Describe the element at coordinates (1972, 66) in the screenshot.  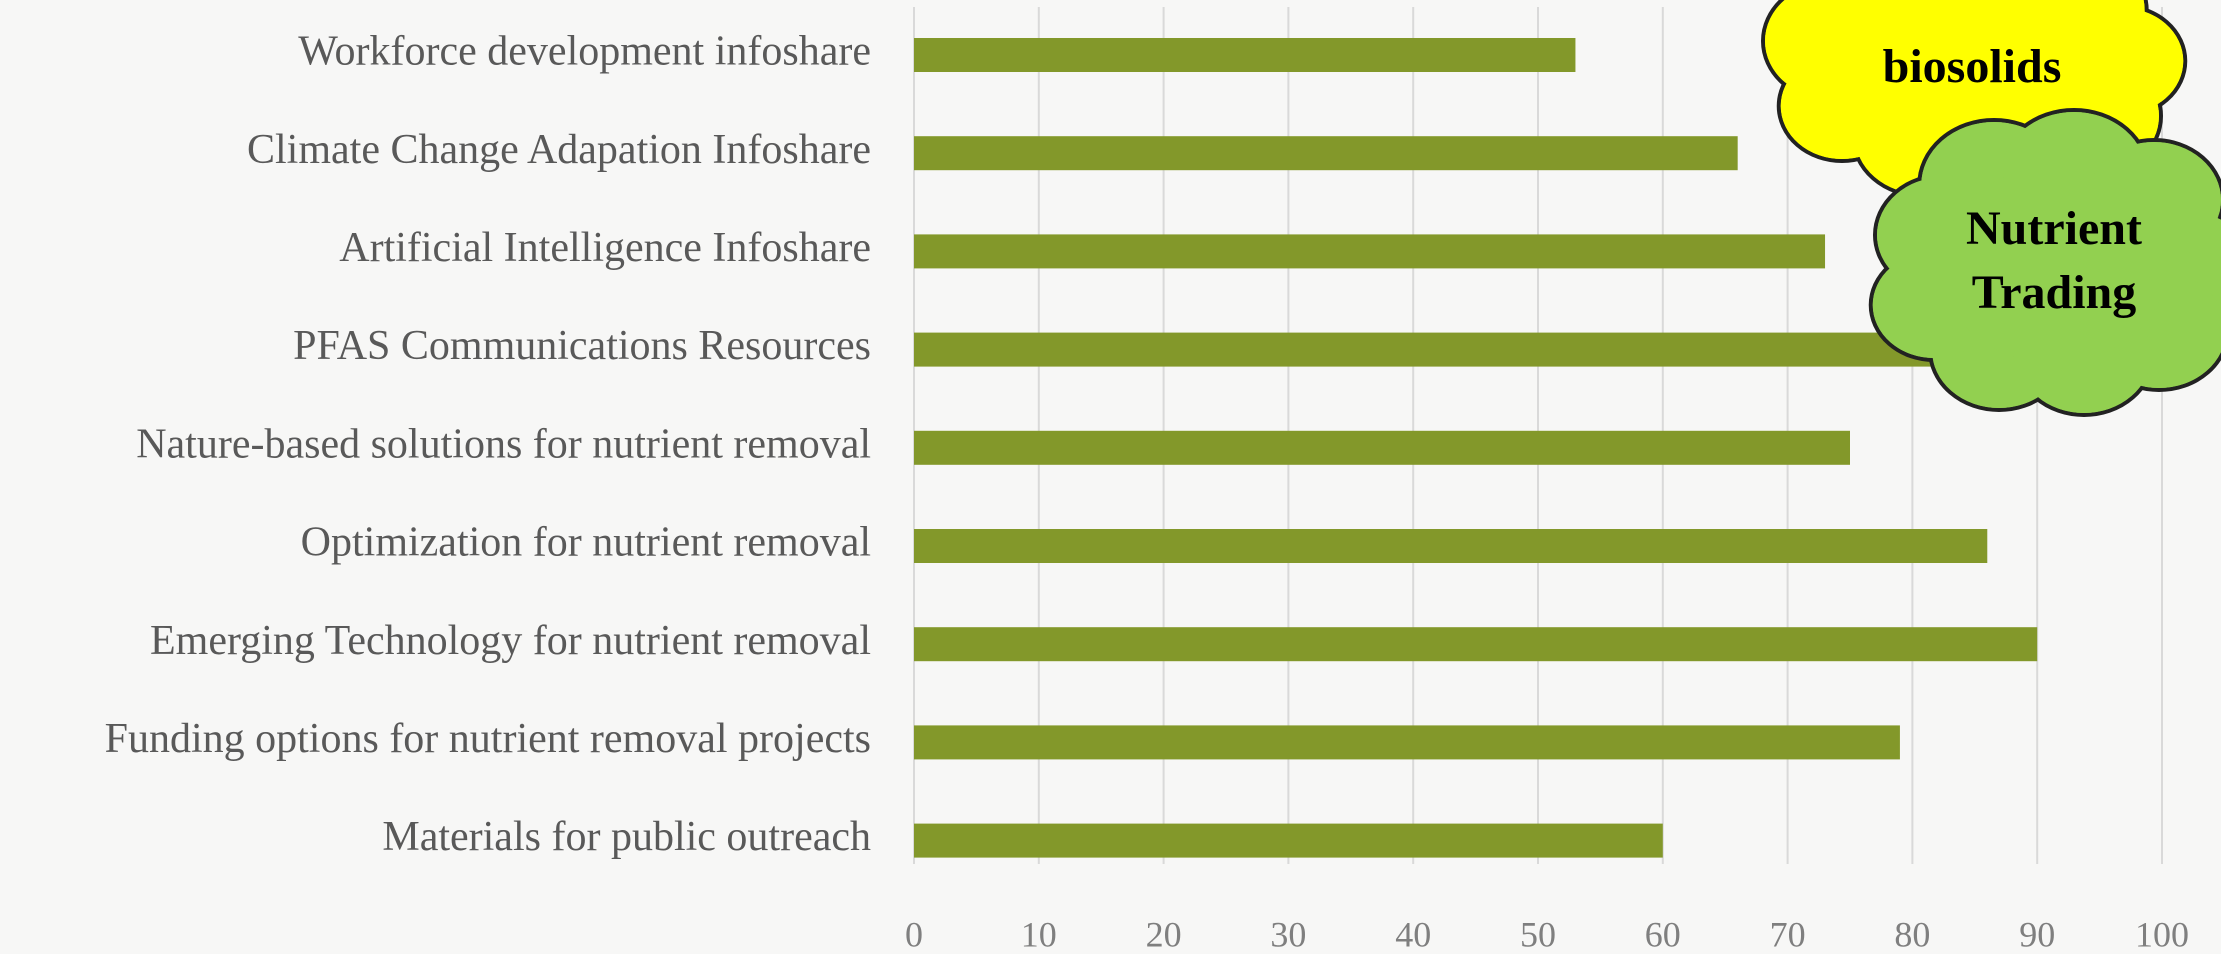
I see `cloud-text: biosolids` at that location.